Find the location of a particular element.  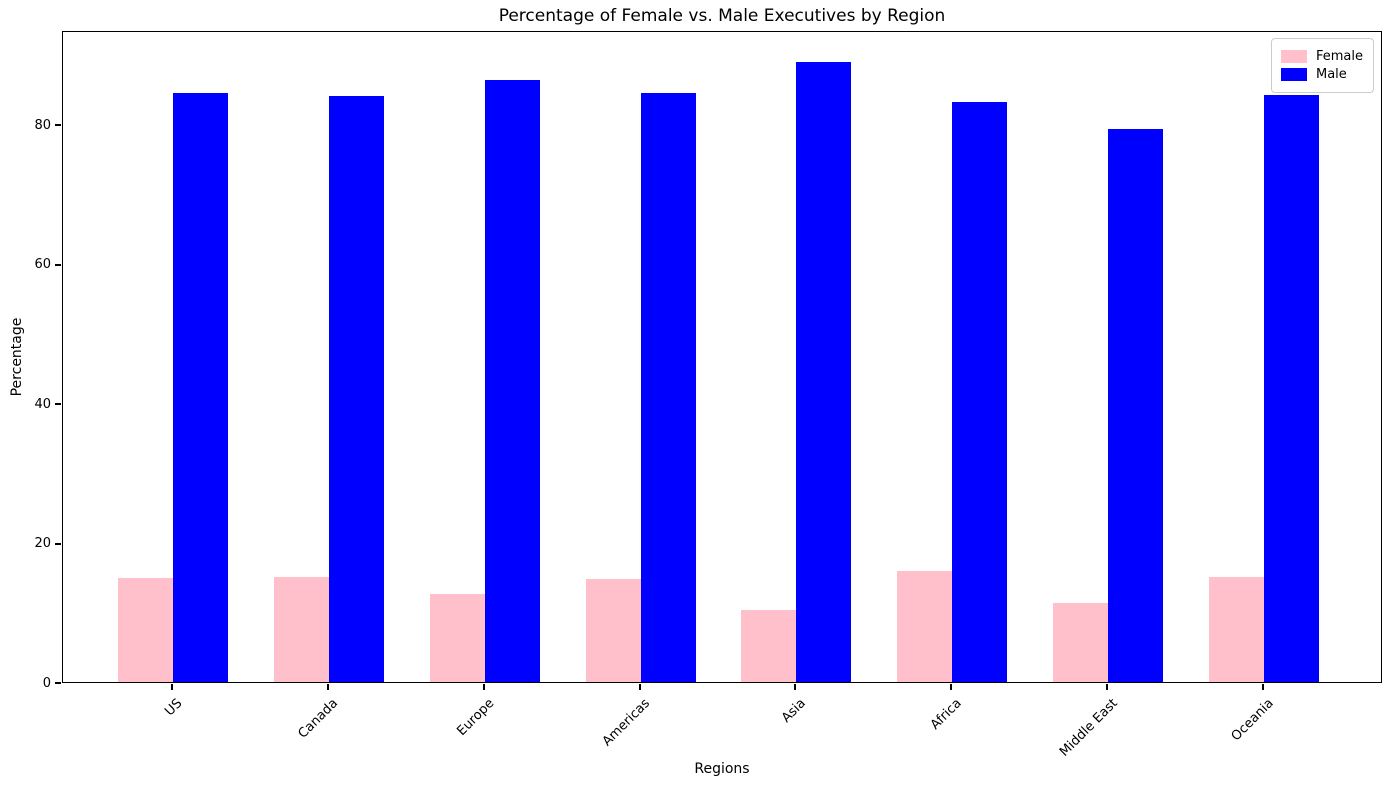

y-tick-label: 80 is located at coordinates (42, 125).